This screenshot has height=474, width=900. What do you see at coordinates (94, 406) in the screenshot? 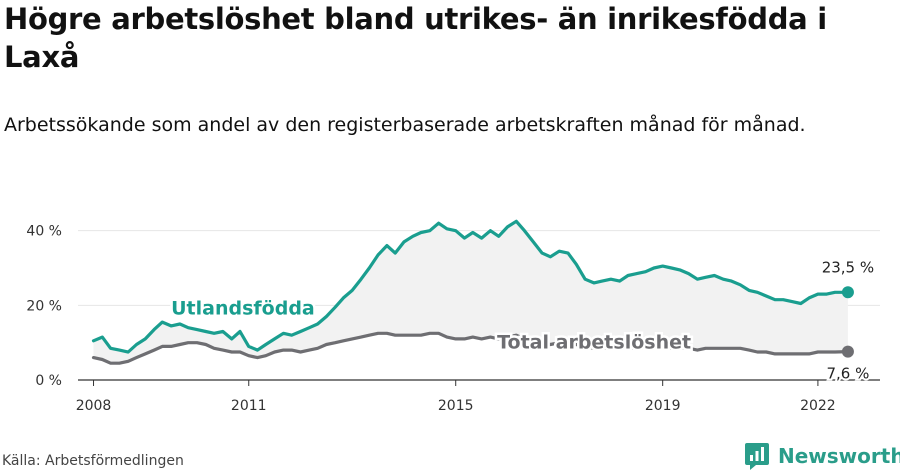
I see `x-tick-label: 2008` at bounding box center [94, 406].